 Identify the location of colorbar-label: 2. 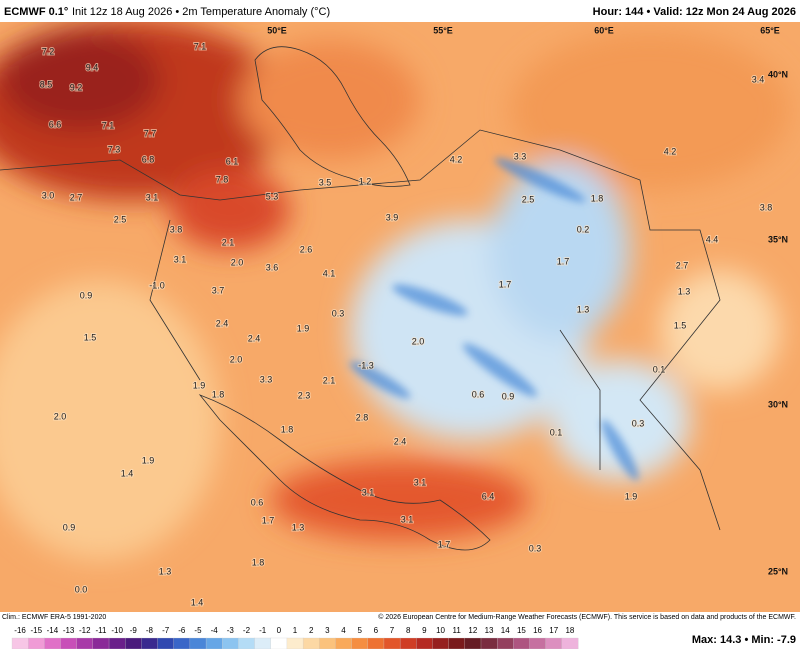
(311, 630).